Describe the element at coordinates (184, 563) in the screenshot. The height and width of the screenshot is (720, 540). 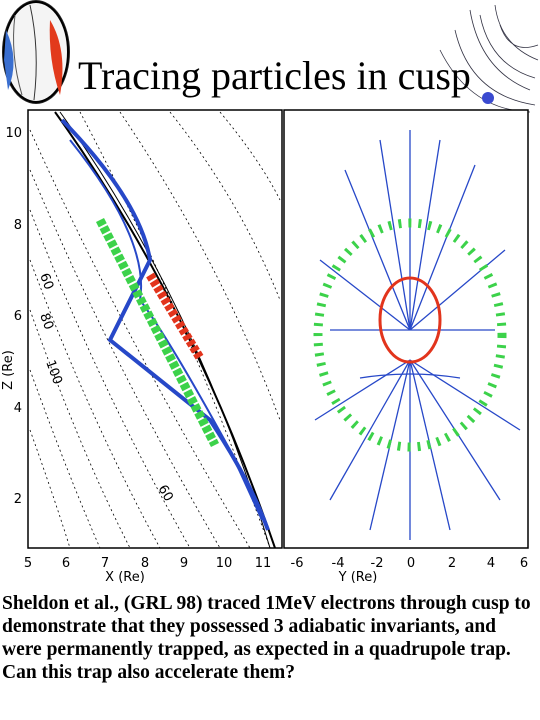
I see `x-tick-label: 9` at that location.